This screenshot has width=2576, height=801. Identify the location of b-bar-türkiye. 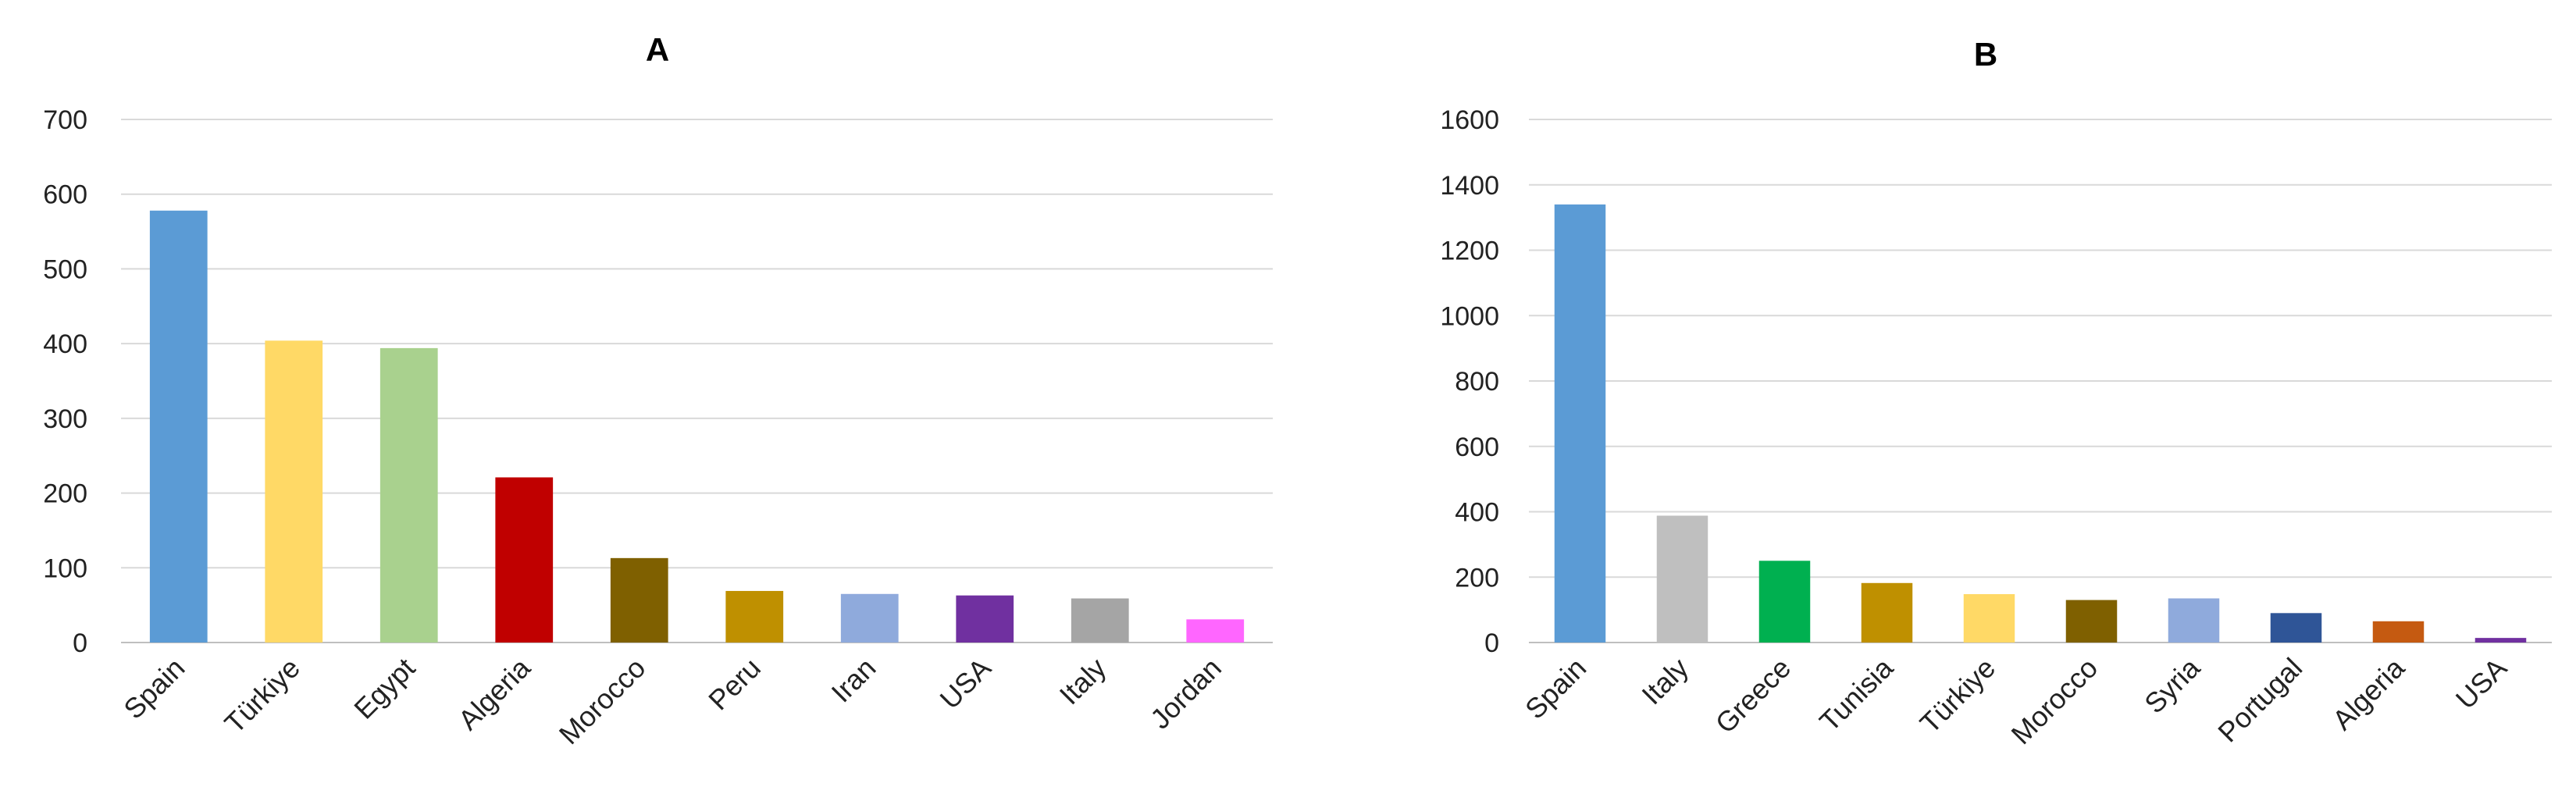
(1989, 618).